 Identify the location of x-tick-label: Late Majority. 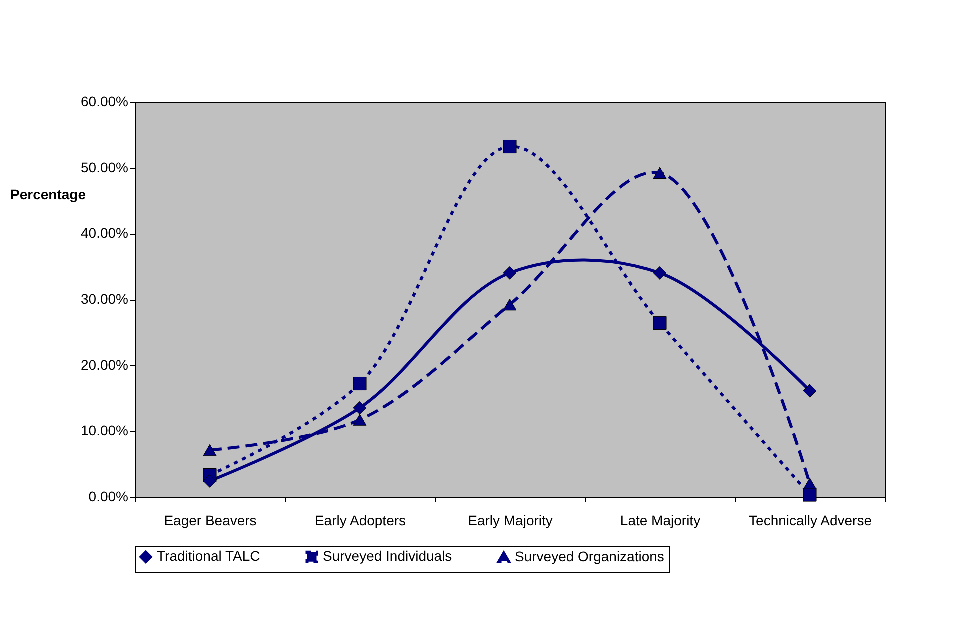
(660, 520).